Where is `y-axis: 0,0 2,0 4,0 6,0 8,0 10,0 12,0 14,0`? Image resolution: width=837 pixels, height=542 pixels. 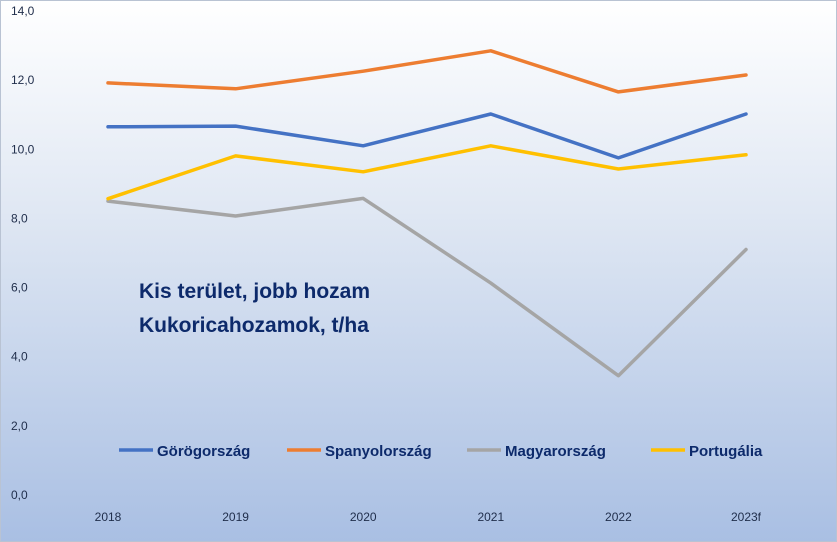 y-axis: 0,0 2,0 4,0 6,0 8,0 10,0 12,0 14,0 is located at coordinates (23, 253).